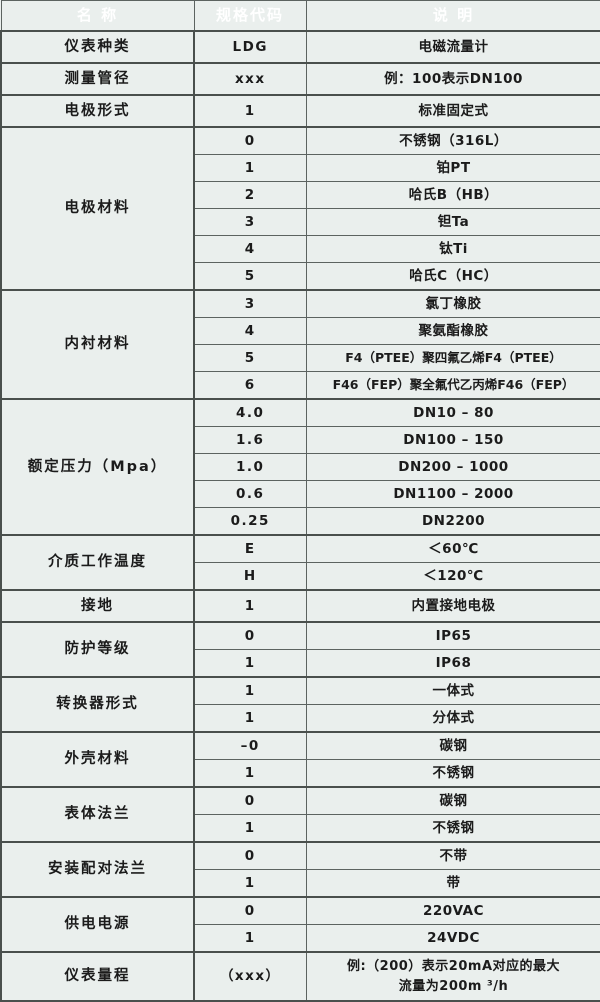  Describe the element at coordinates (97, 562) in the screenshot. I see `row-name-cell: 介质工作温度` at that location.